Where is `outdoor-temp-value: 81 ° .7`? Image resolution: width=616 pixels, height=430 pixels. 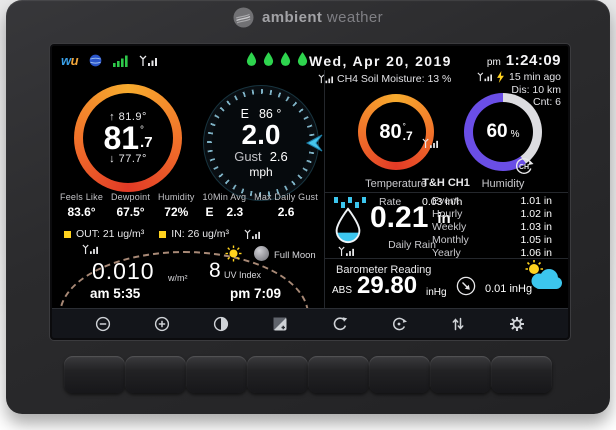 outdoor-temp-value: 81 ° .7 is located at coordinates (128, 138).